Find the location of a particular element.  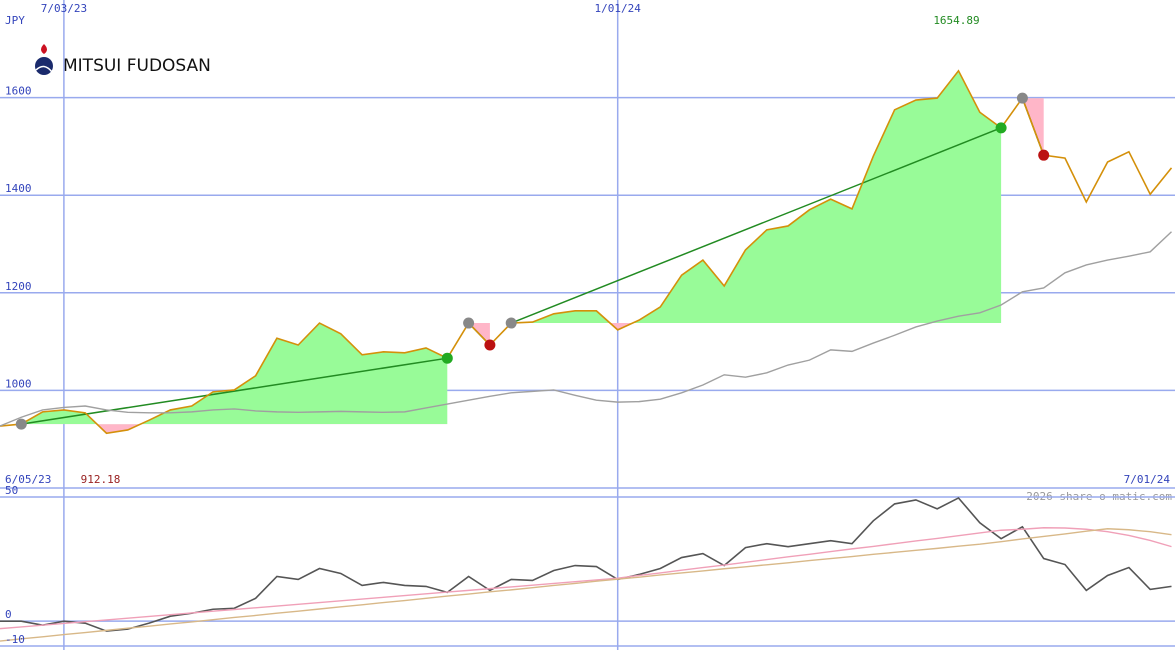

high-label: 1654.89 is located at coordinates (956, 20).